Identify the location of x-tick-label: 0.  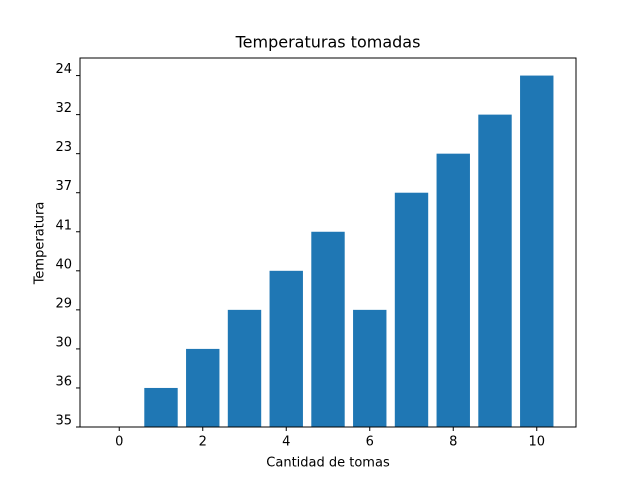
(119, 442).